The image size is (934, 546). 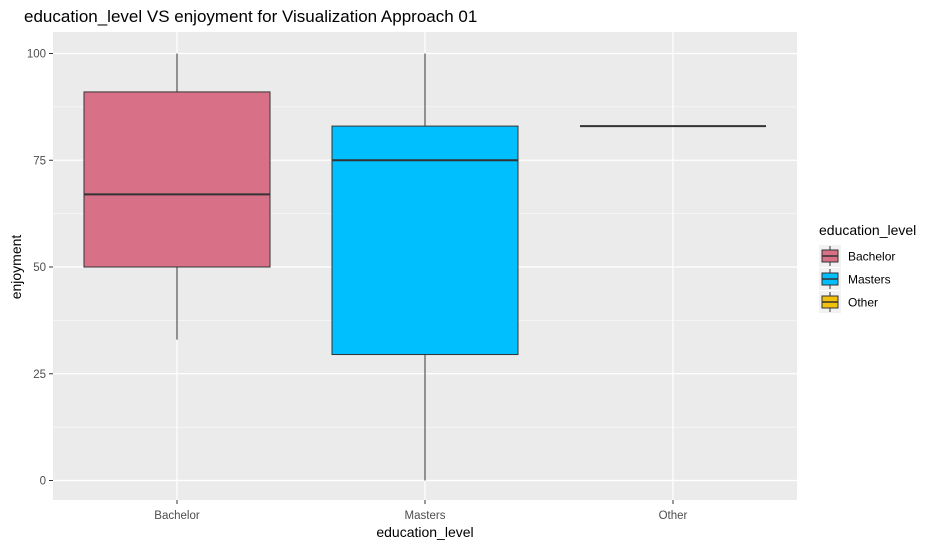 I want to click on y-tick-label: 0, so click(x=43, y=482).